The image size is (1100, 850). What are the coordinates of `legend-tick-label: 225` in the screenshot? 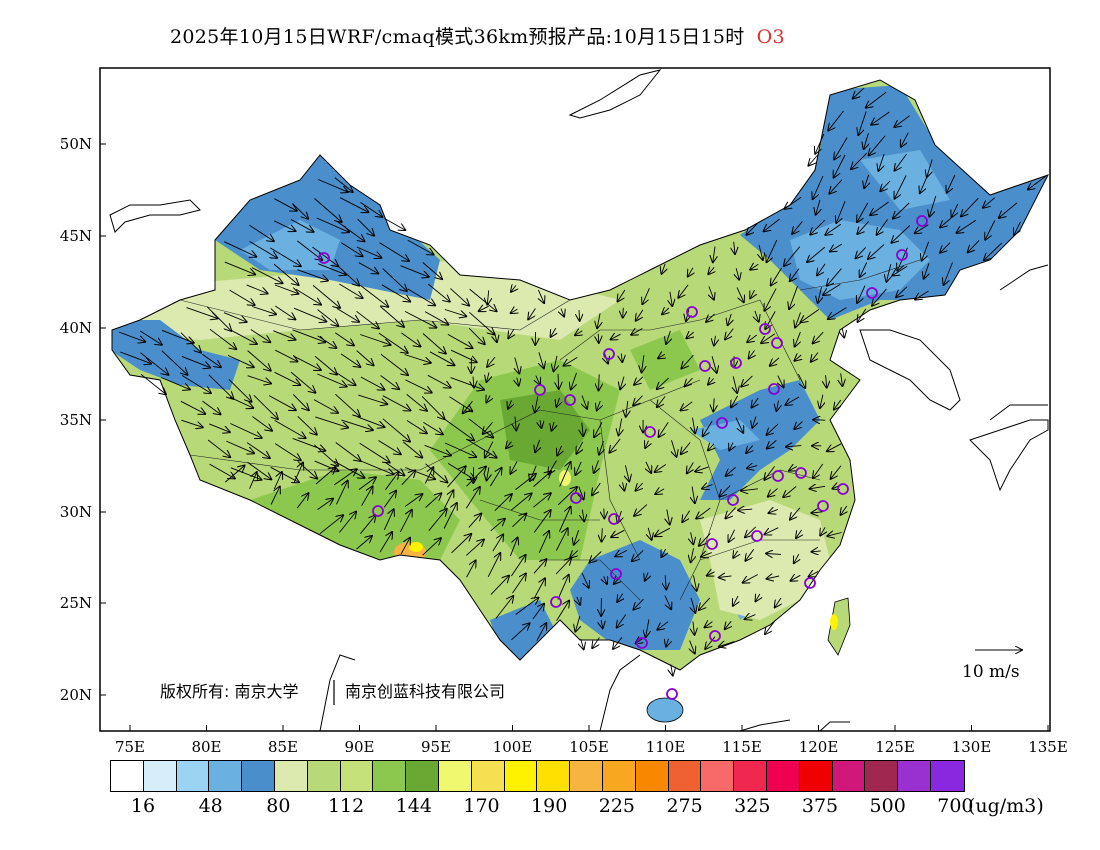 It's located at (617, 806).